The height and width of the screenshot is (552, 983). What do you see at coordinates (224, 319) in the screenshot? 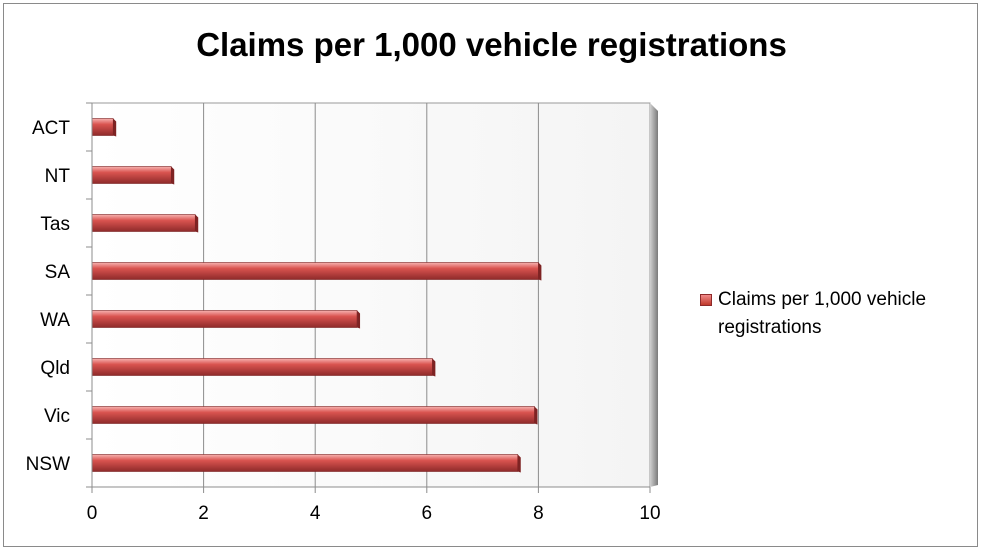
I see `bar-wa` at bounding box center [224, 319].